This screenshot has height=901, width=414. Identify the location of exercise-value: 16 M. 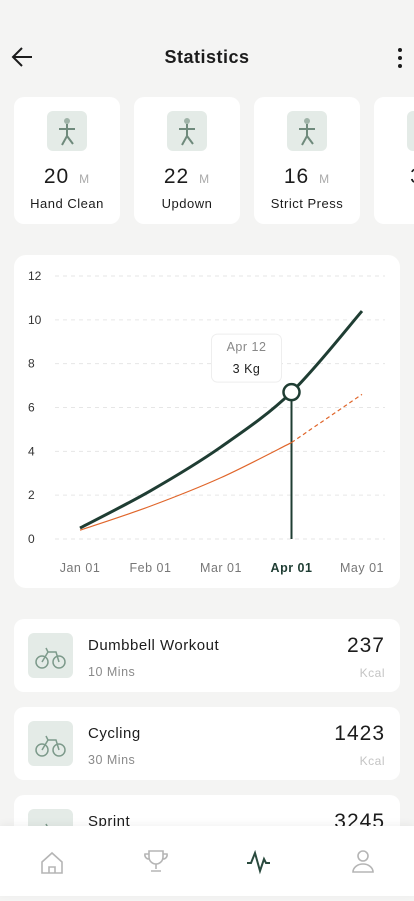
(307, 177).